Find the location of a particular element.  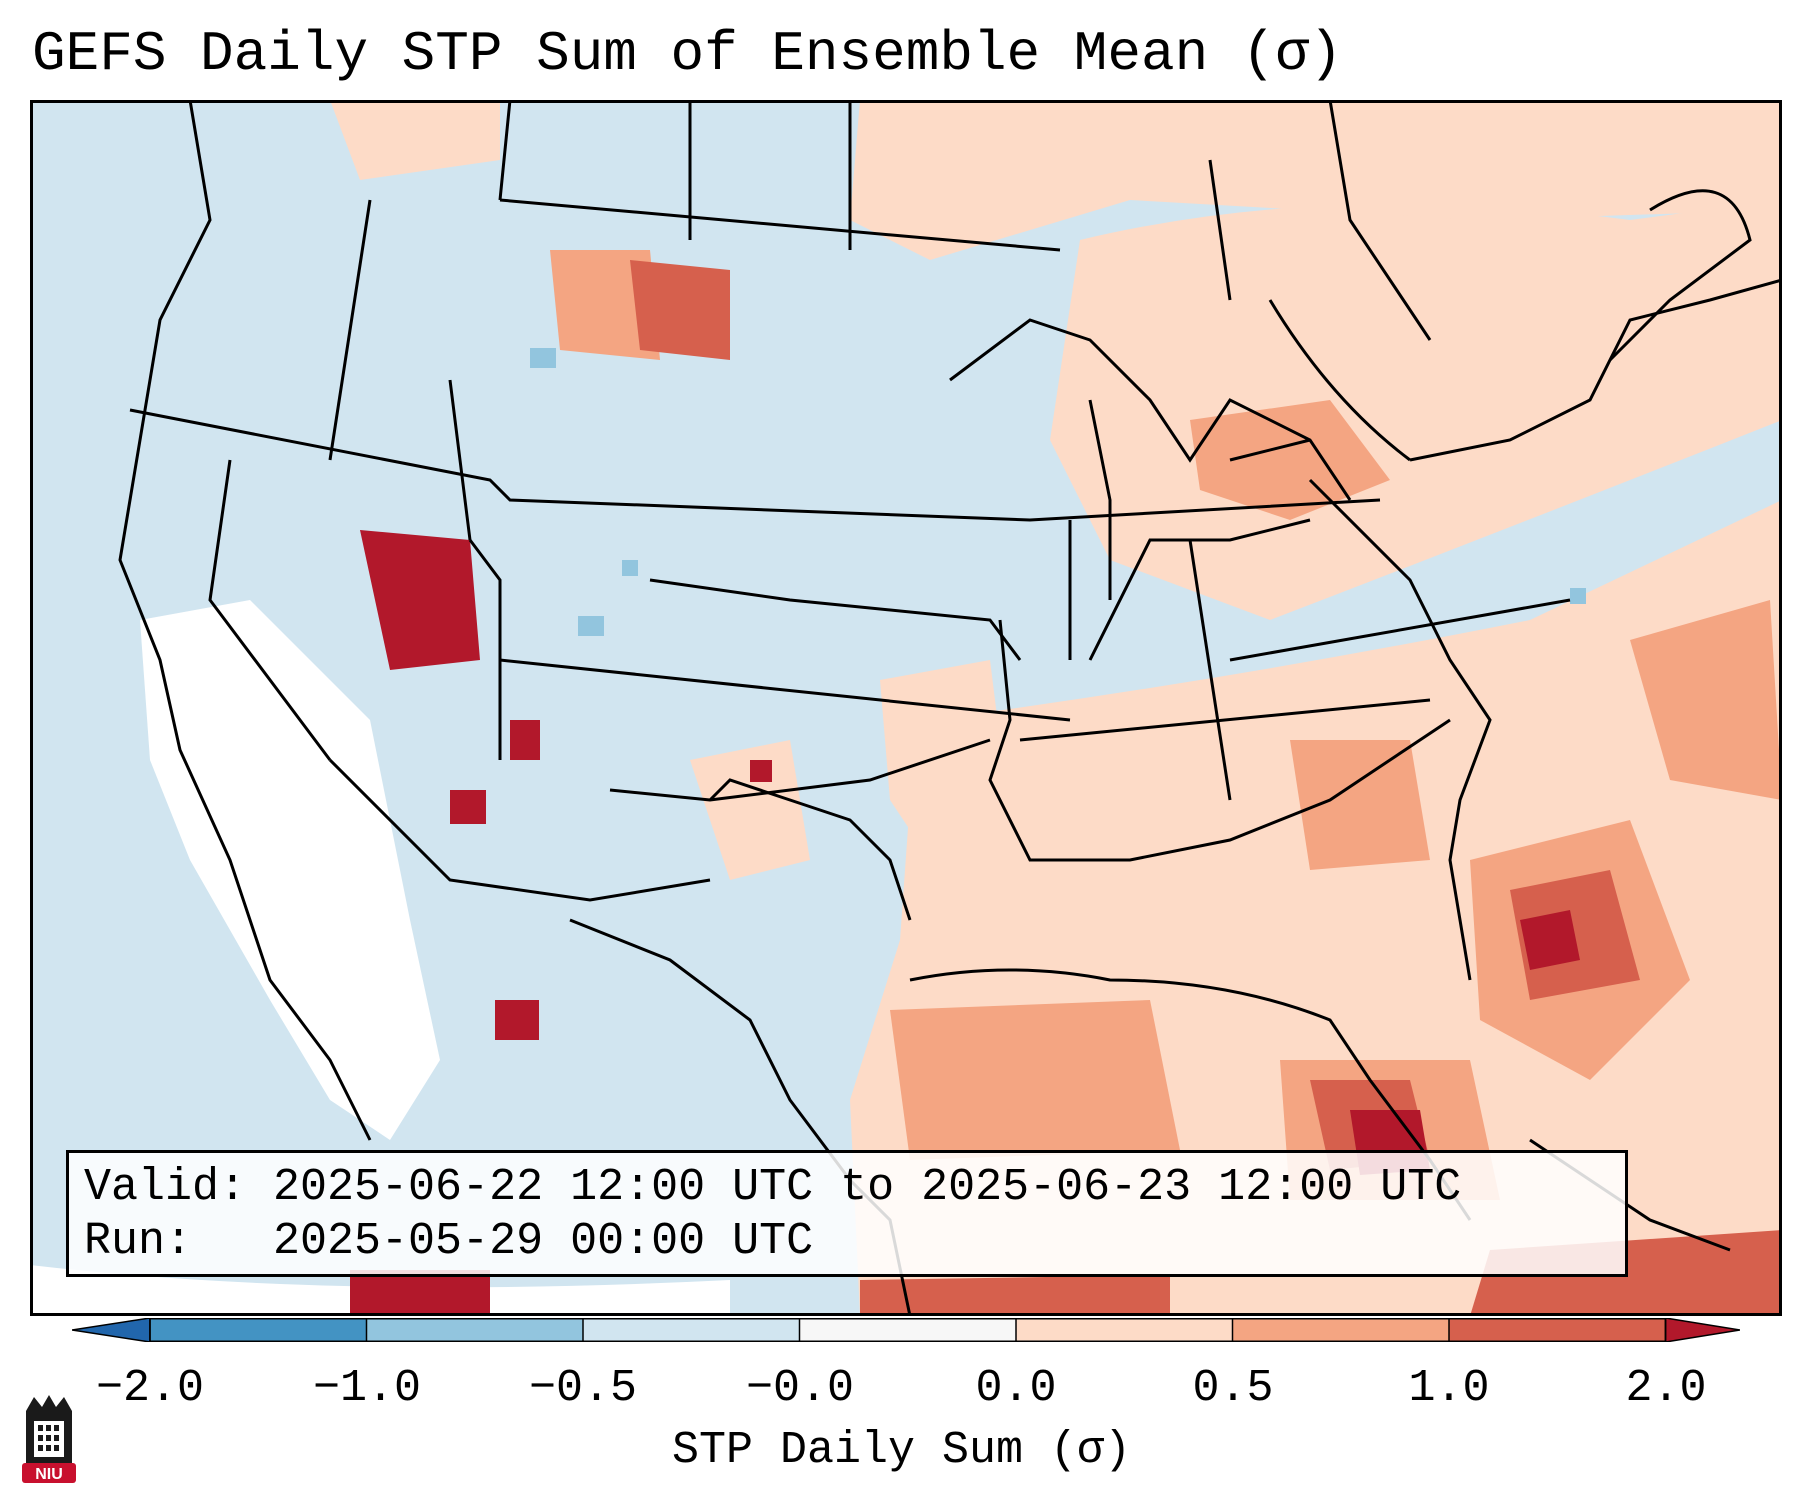

colorbar-label: STP Daily Sum (σ) is located at coordinates (901, 1450).